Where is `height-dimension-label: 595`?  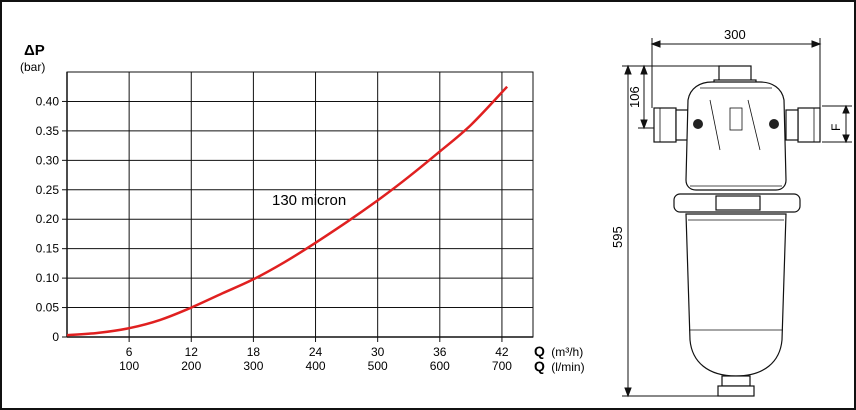
height-dimension-label: 595 is located at coordinates (617, 237).